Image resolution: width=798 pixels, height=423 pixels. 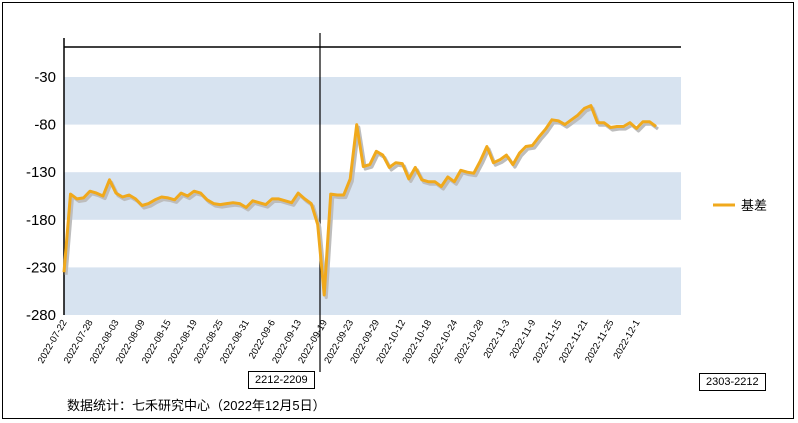 What do you see at coordinates (41, 267) in the screenshot?
I see `y-tick-label: -230` at bounding box center [41, 267].